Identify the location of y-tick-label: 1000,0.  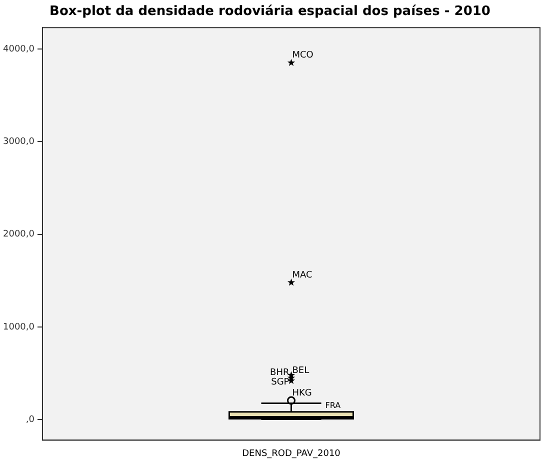
(18, 327).